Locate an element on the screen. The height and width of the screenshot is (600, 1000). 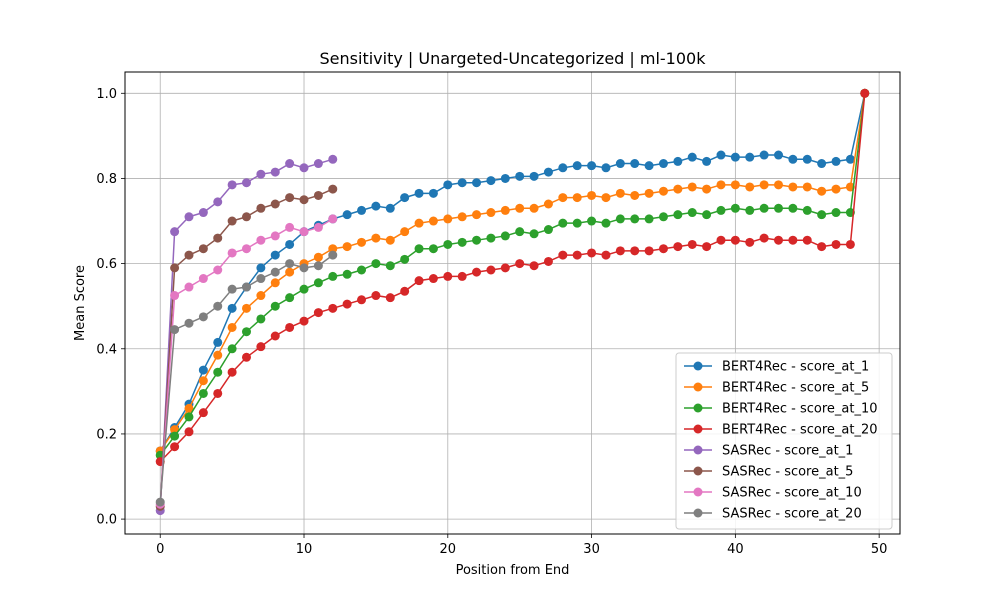
legend-label: BERT4Rec - score_at_1 is located at coordinates (795, 367).